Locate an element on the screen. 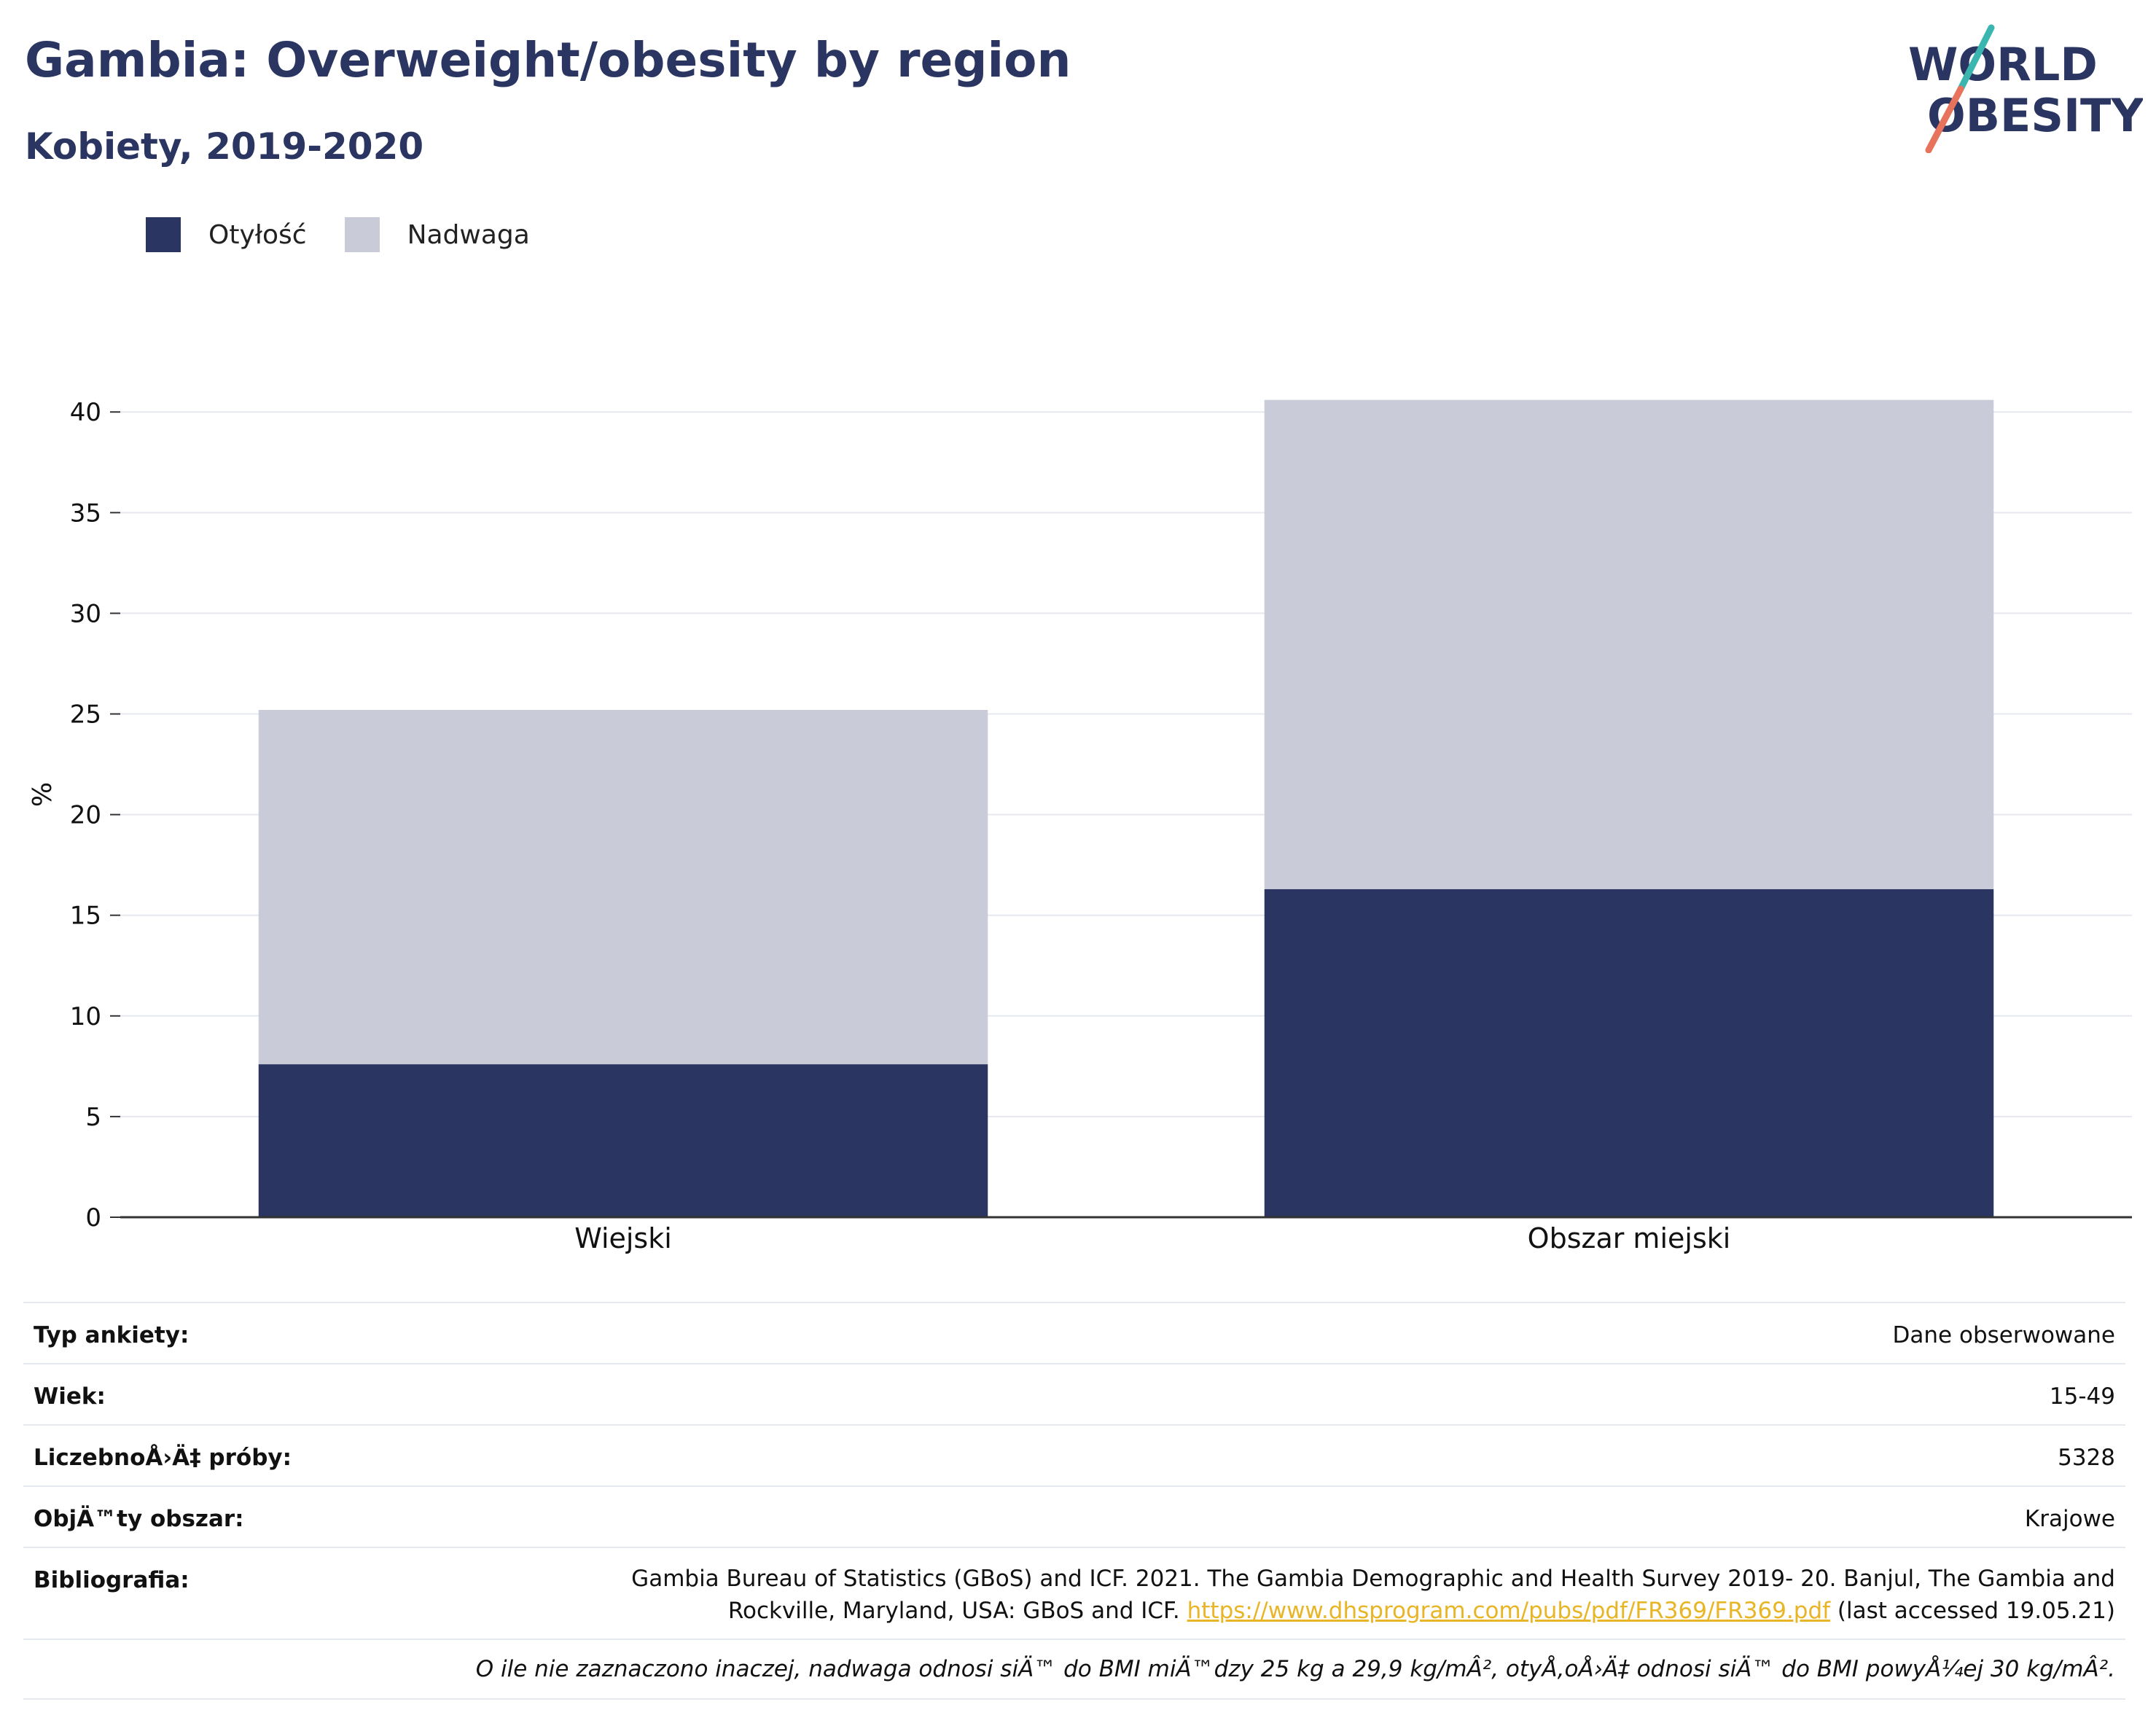 The image size is (2156, 1734). legend-label-overweight: Nadwaga is located at coordinates (469, 234).